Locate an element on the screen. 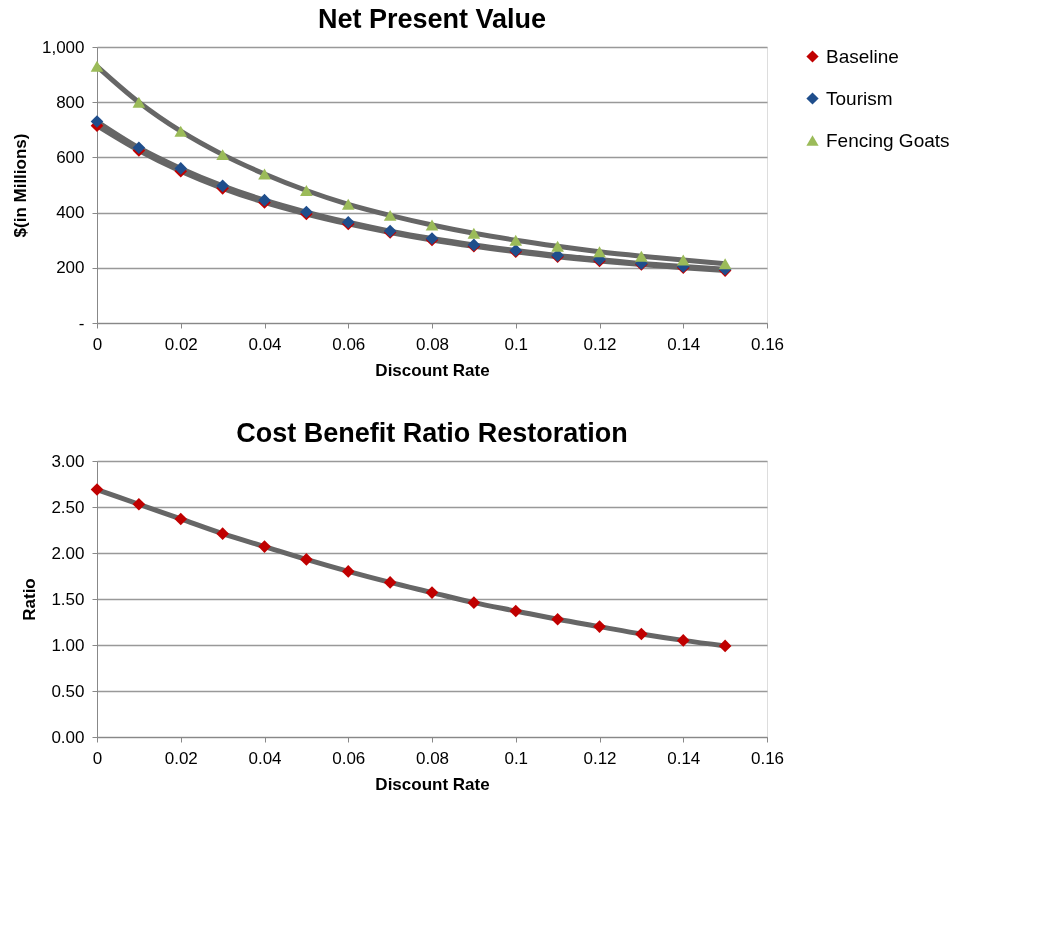 The image size is (1051, 929). y-tick-label: 800 is located at coordinates (70, 102).